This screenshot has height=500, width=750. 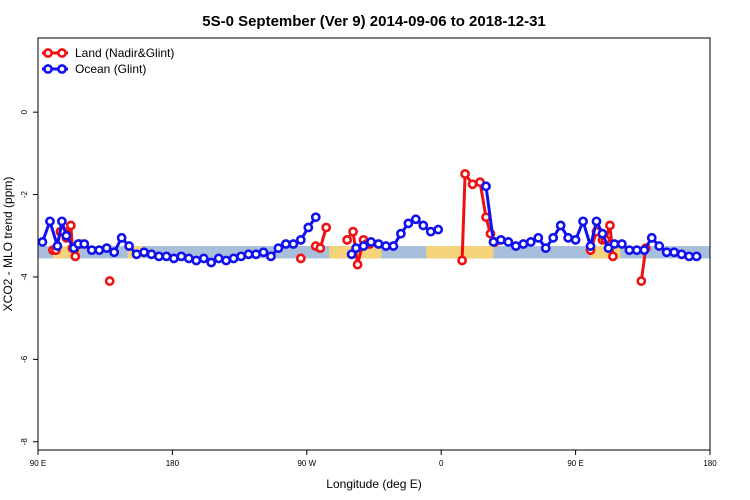 What do you see at coordinates (441, 463) in the screenshot?
I see `x-tick-label-3: 0` at bounding box center [441, 463].